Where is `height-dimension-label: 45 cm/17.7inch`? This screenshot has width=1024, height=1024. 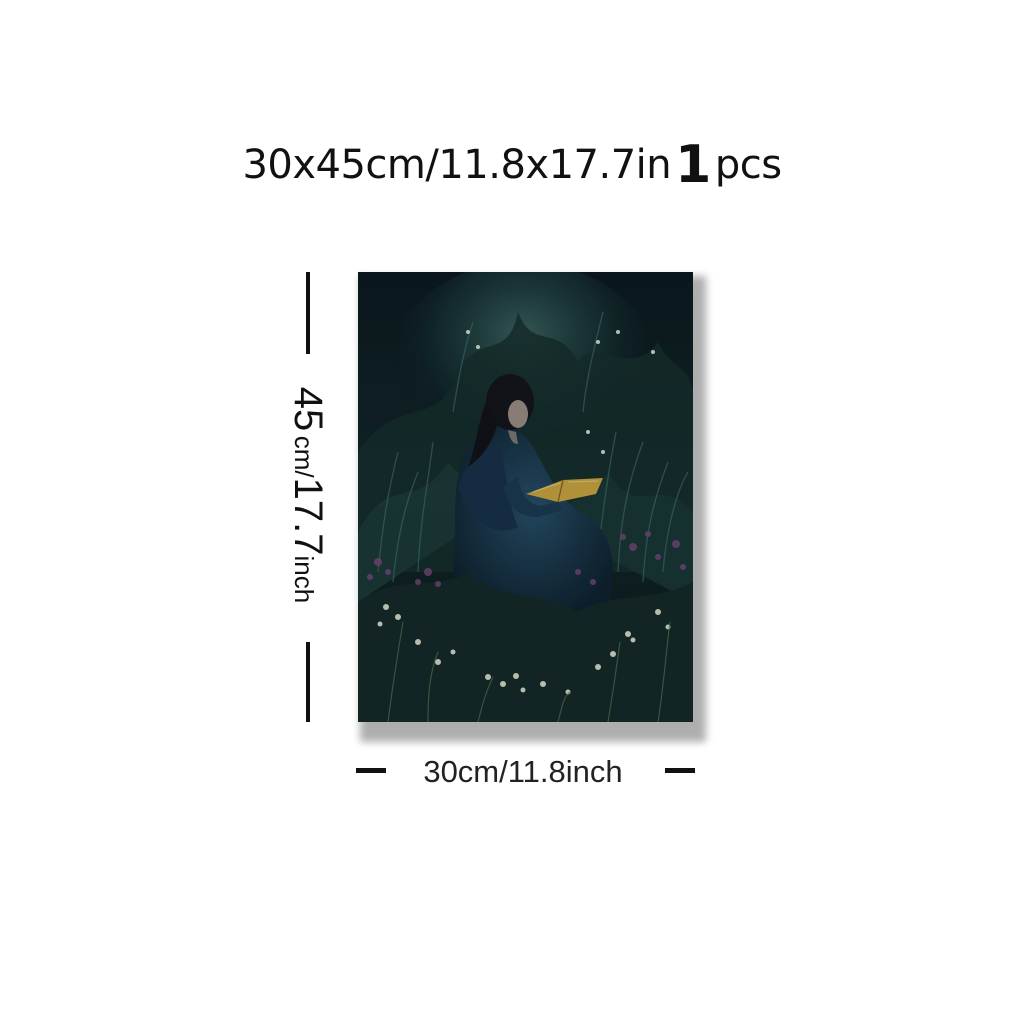
height-dimension-label: 45 cm/17.7inch is located at coordinates (308, 495).